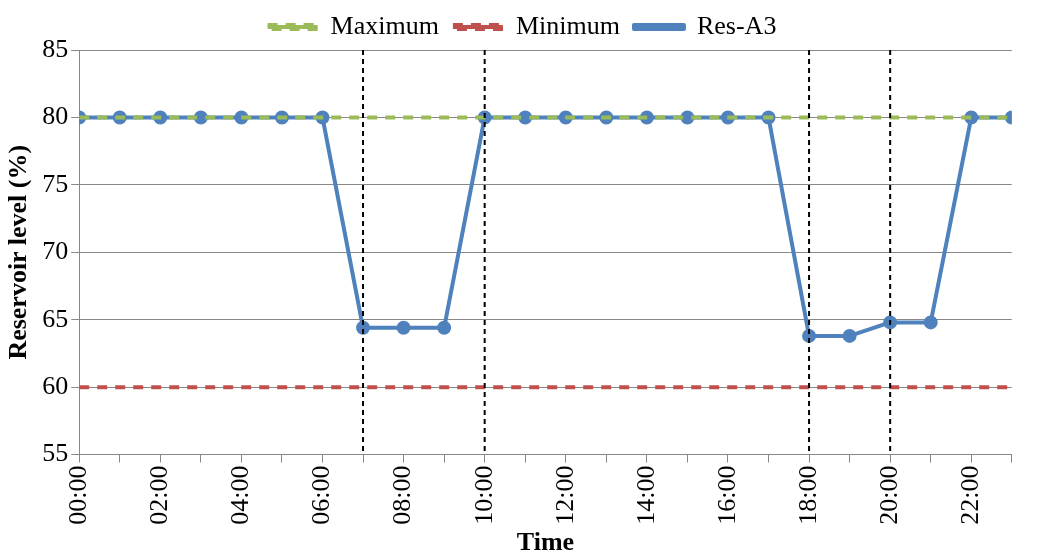 The image size is (1046, 559). I want to click on y-tick-label: 60, so click(55, 385).